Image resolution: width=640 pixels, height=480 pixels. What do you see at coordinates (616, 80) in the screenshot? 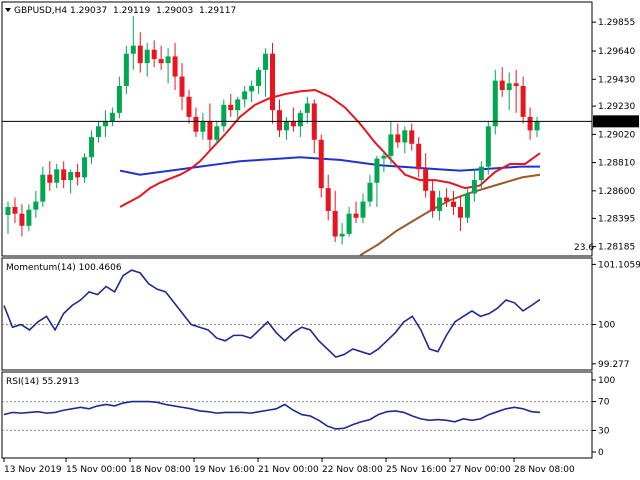
I see `price-tick-label: 1.29430` at bounding box center [616, 80].